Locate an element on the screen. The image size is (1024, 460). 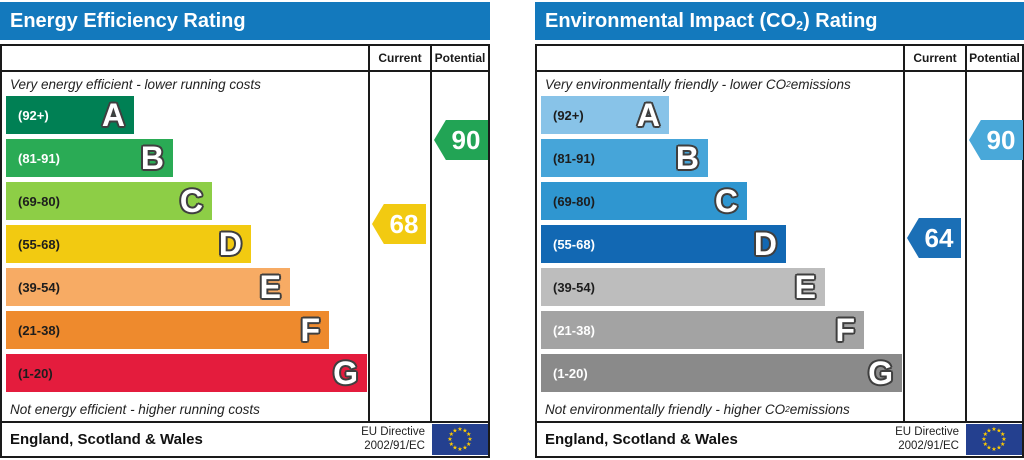
current-column: 64 is located at coordinates (934, 246).